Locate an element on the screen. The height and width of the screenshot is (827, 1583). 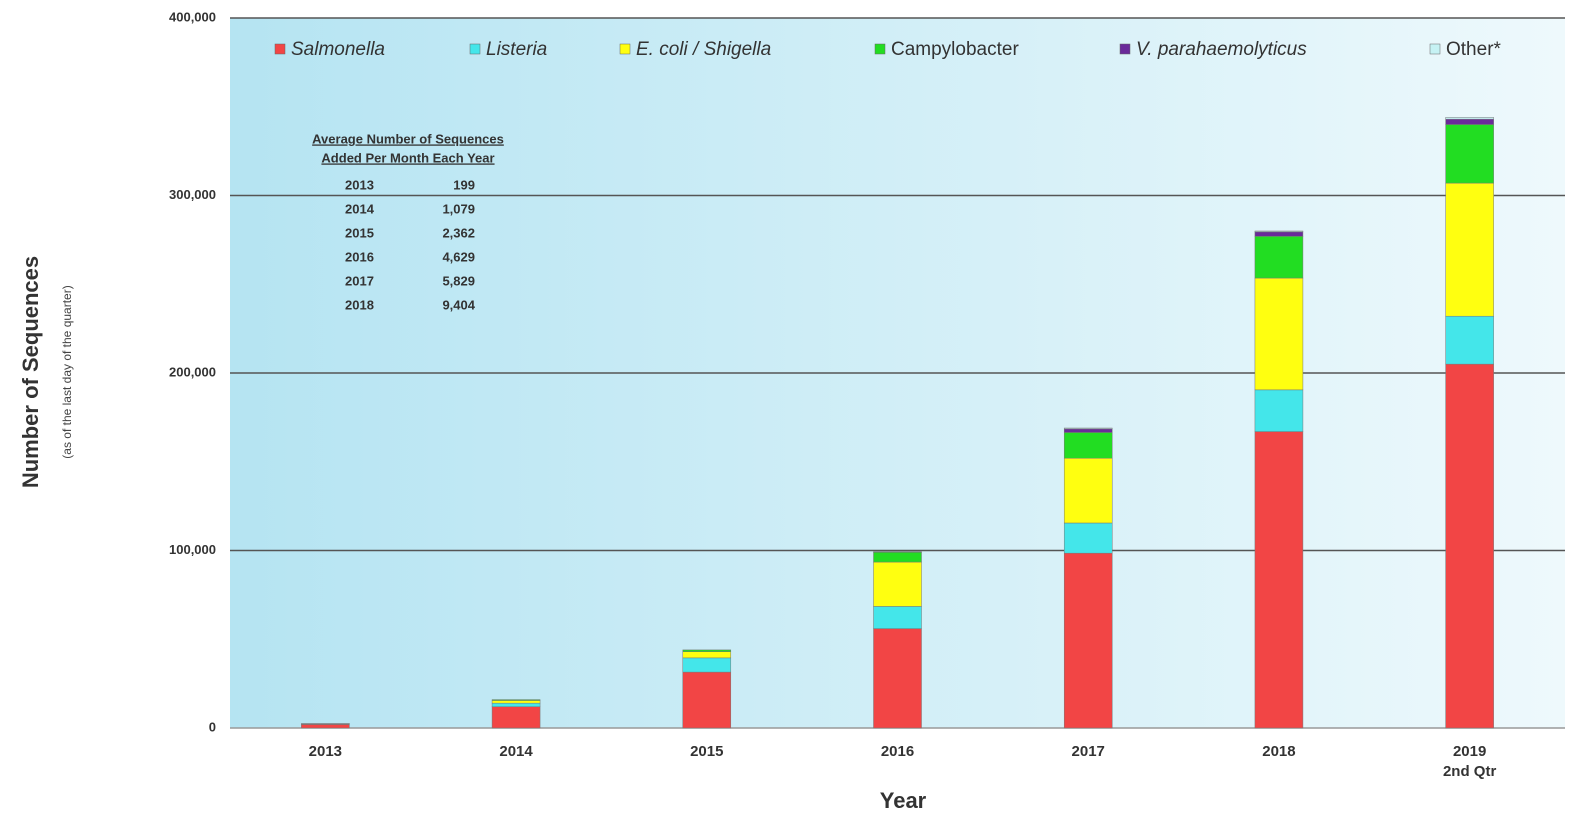
y-tick-label: 300,000 is located at coordinates (192, 194).